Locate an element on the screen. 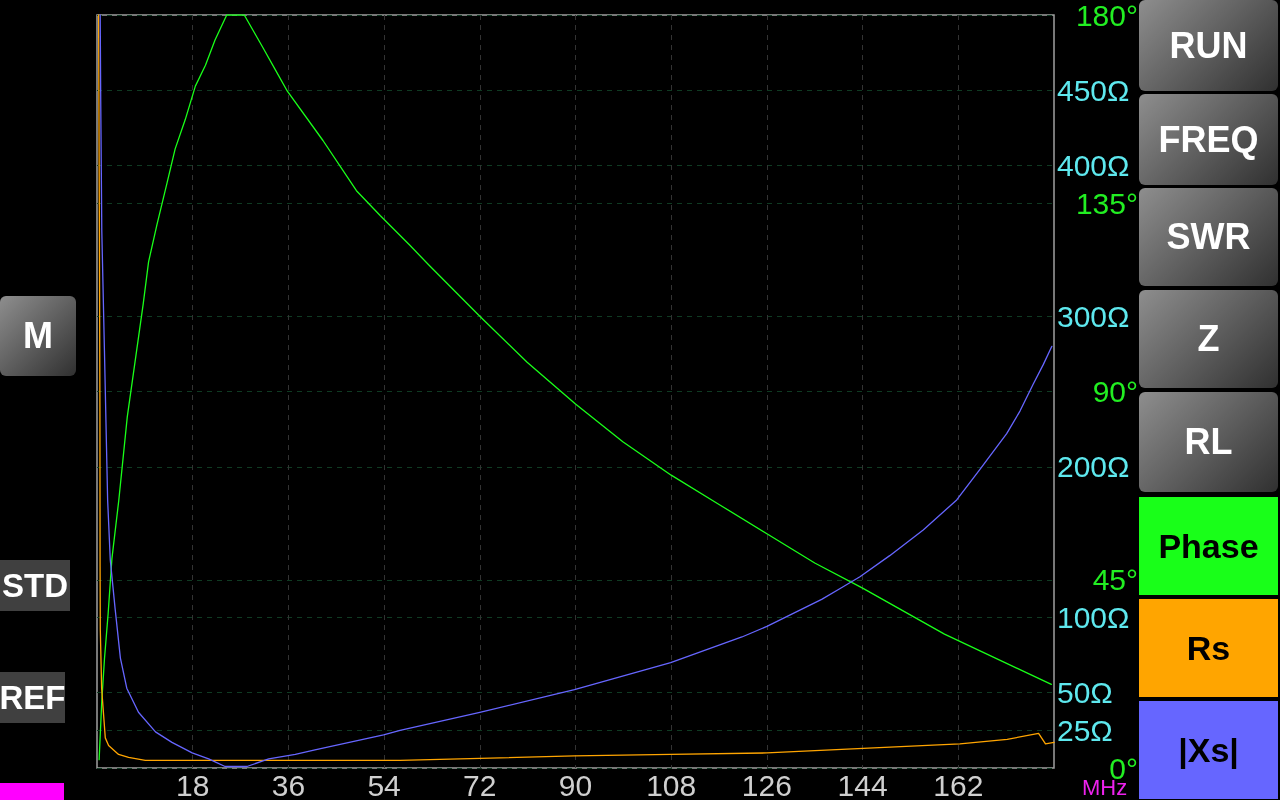 The width and height of the screenshot is (1280, 800). text: Phase is located at coordinates (1208, 546).